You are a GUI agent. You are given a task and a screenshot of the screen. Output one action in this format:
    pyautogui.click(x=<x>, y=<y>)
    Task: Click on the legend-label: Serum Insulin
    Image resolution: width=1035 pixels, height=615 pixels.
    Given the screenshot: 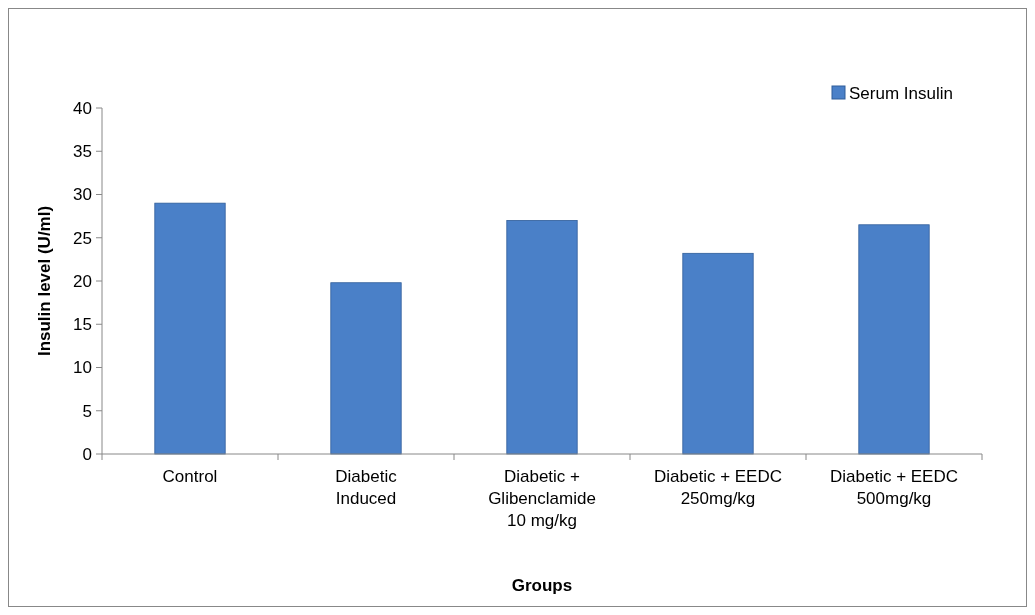 What is the action you would take?
    pyautogui.click(x=901, y=93)
    